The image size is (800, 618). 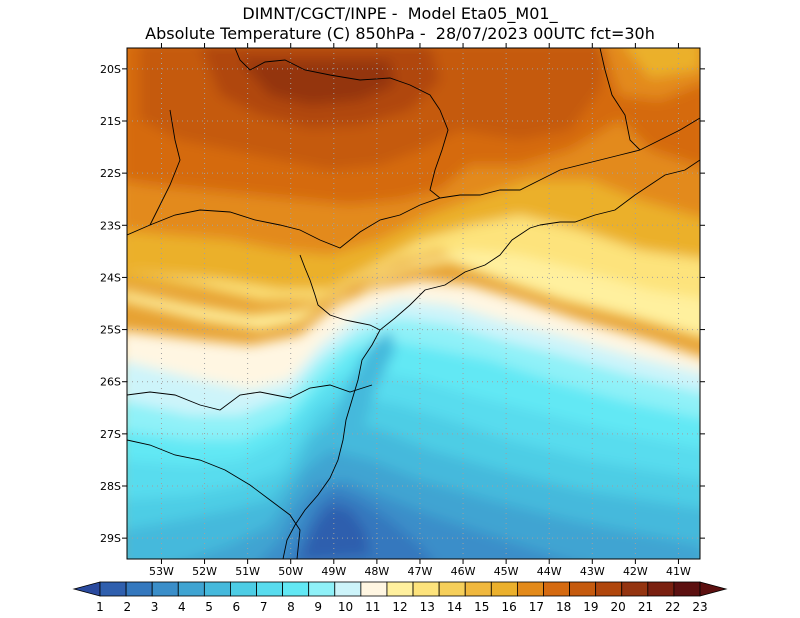 What do you see at coordinates (333, 571) in the screenshot?
I see `lon-label: 49W` at bounding box center [333, 571].